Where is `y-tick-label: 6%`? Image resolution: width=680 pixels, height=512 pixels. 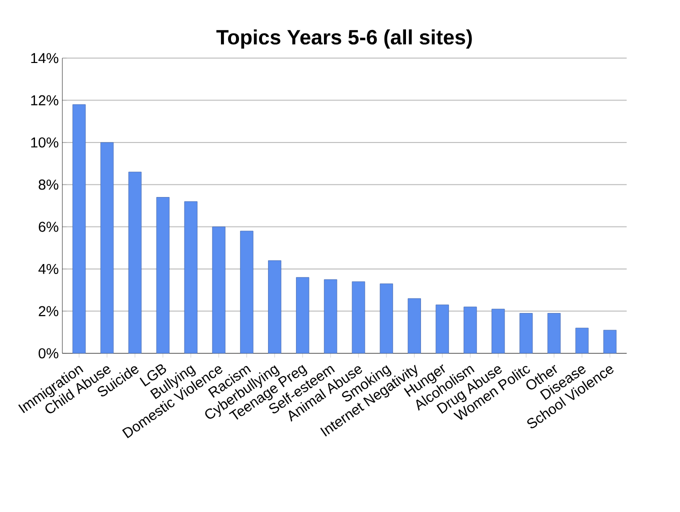 y-tick-label: 6% is located at coordinates (48, 227).